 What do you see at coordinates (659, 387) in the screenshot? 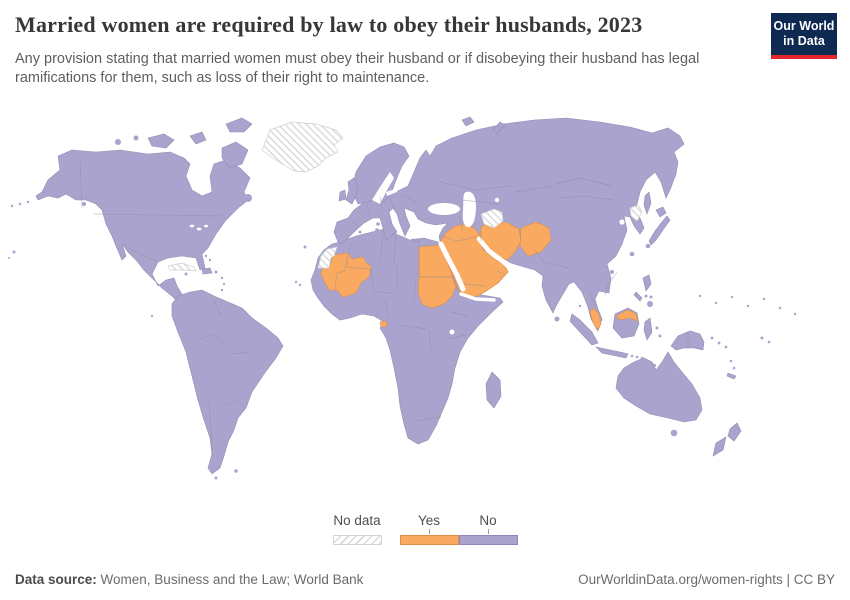
I see `landmass-australia` at bounding box center [659, 387].